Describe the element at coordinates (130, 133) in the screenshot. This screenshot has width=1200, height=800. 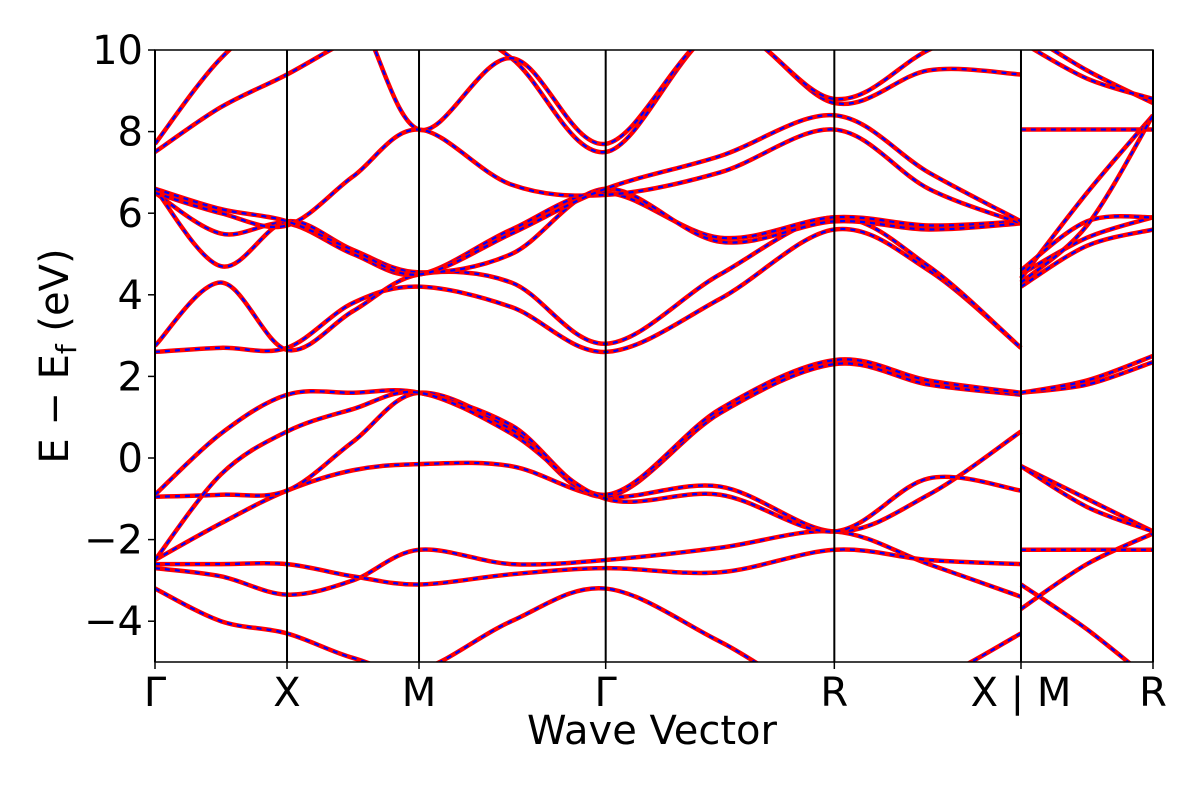
I see `y-tick-label: 8` at that location.